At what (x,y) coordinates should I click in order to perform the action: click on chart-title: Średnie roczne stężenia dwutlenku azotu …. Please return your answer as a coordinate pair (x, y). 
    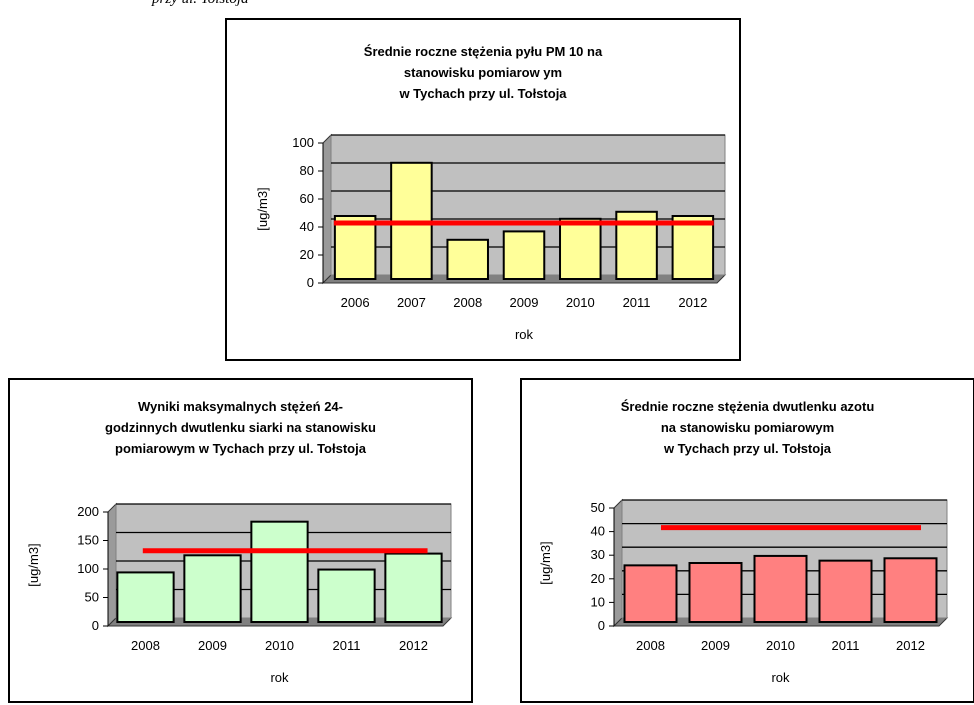
    Looking at the image, I should click on (747, 427).